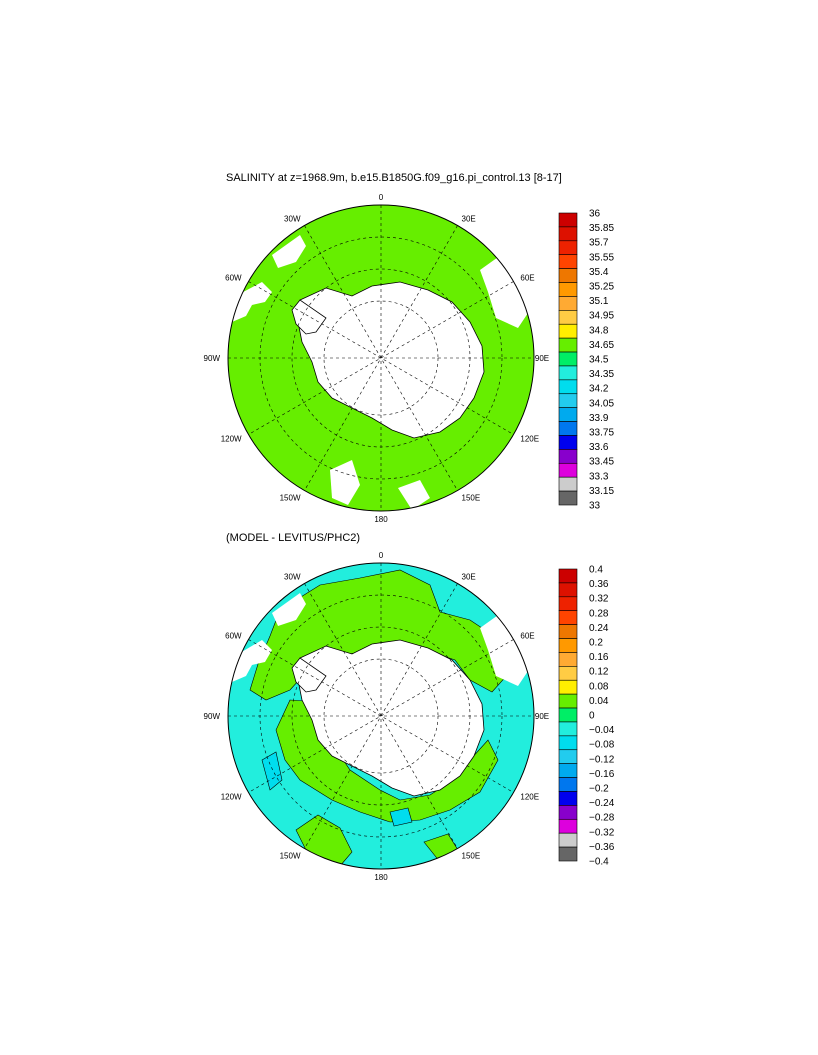 The image size is (818, 1055). I want to click on map1-south-america-land, so click(250, 302).